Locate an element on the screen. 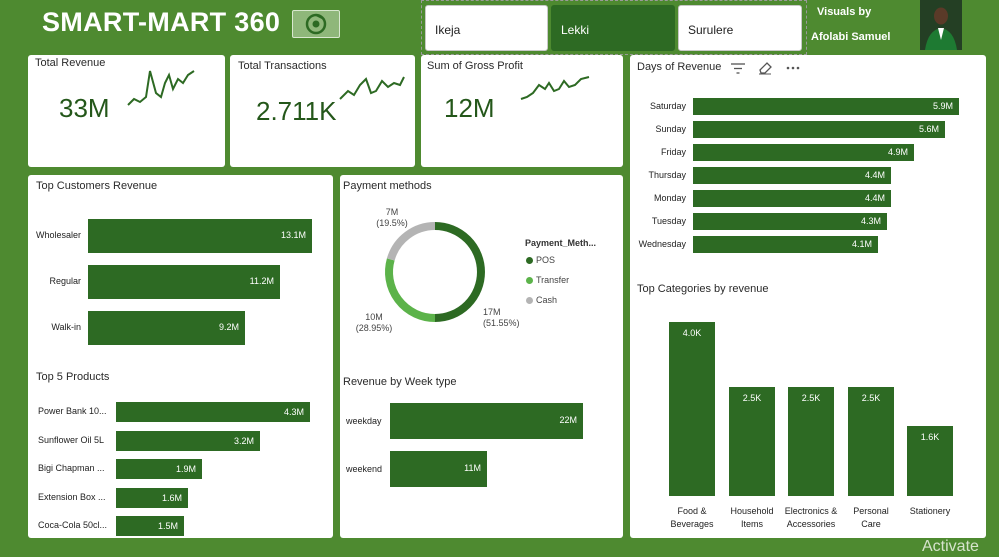 The height and width of the screenshot is (557, 999). products-category-label: Sunflower Oil 5L is located at coordinates (71, 439).